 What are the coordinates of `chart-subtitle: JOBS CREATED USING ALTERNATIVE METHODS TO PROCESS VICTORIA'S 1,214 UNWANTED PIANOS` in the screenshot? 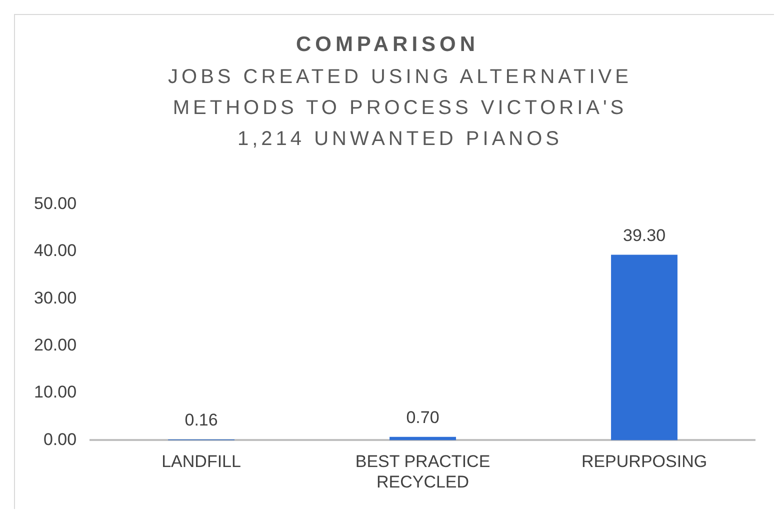 It's located at (400, 108).